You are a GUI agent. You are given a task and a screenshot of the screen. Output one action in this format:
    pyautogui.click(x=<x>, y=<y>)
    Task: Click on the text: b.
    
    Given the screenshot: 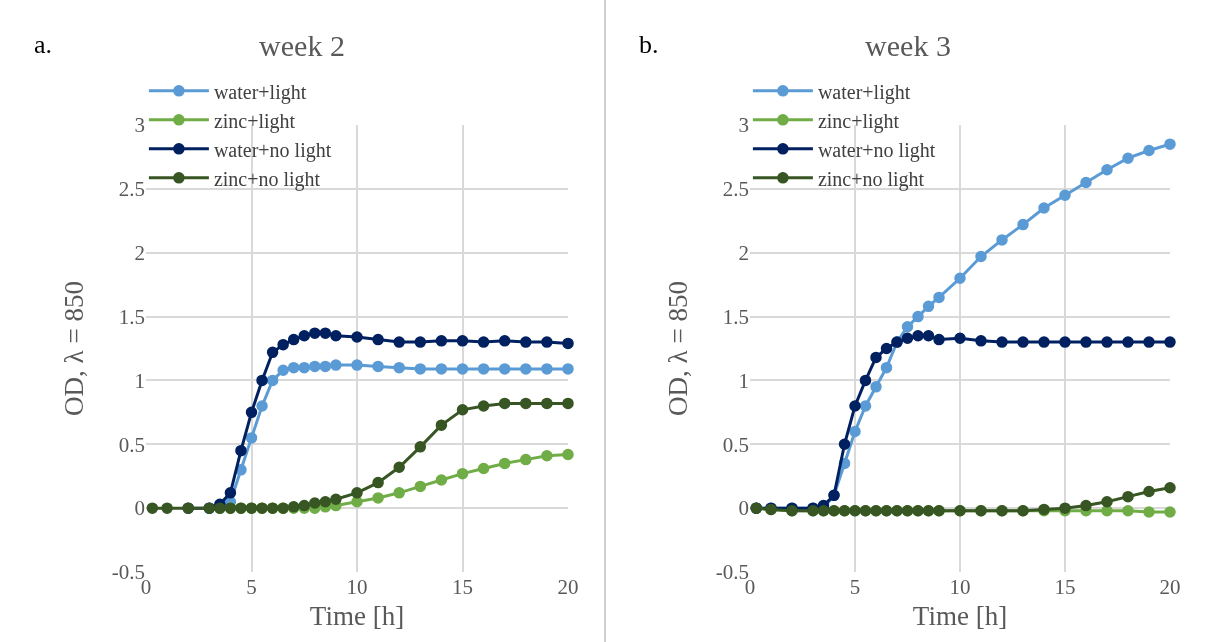 What is the action you would take?
    pyautogui.click(x=649, y=44)
    